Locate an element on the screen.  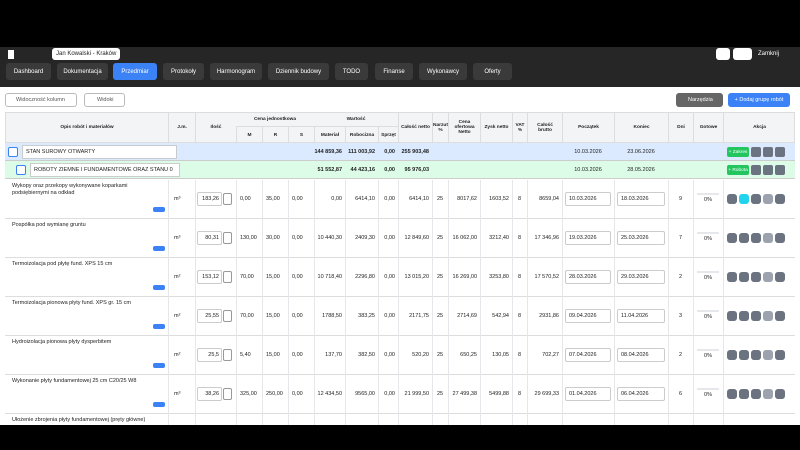
nav-tab: Przedmiar is located at coordinates (135, 71).